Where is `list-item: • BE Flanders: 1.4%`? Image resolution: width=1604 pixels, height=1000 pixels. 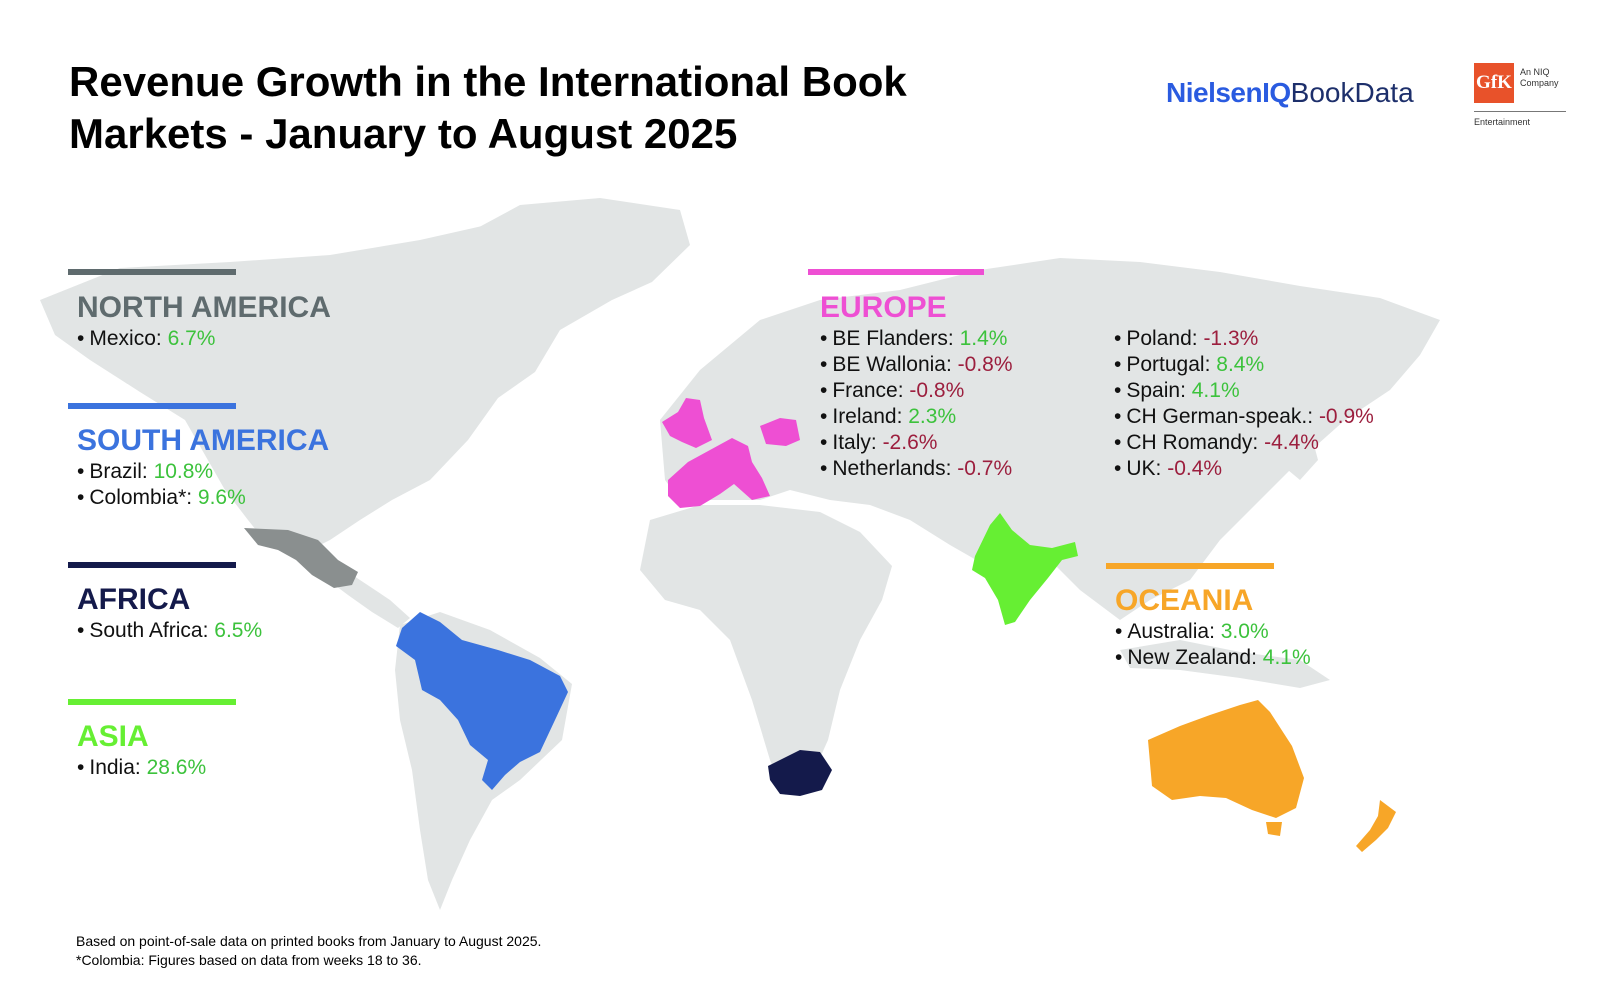
list-item: • BE Flanders: 1.4% is located at coordinates (914, 338).